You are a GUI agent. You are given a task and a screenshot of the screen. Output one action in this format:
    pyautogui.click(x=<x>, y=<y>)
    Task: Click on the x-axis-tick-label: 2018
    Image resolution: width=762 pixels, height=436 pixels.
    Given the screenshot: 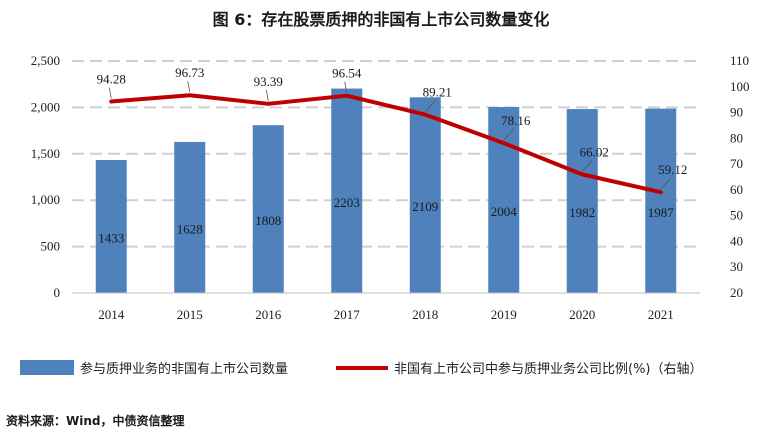 What is the action you would take?
    pyautogui.click(x=425, y=314)
    